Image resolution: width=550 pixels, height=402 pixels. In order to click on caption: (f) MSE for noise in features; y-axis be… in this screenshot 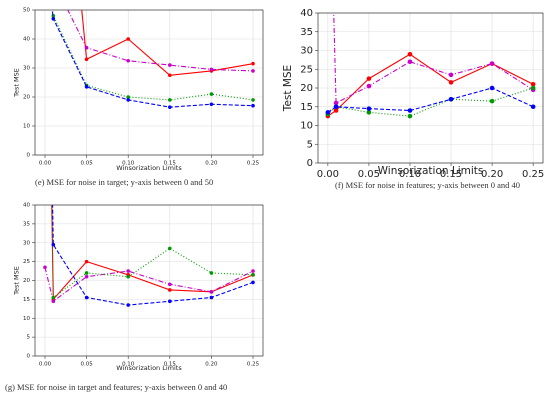, I will do `click(427, 185)`.